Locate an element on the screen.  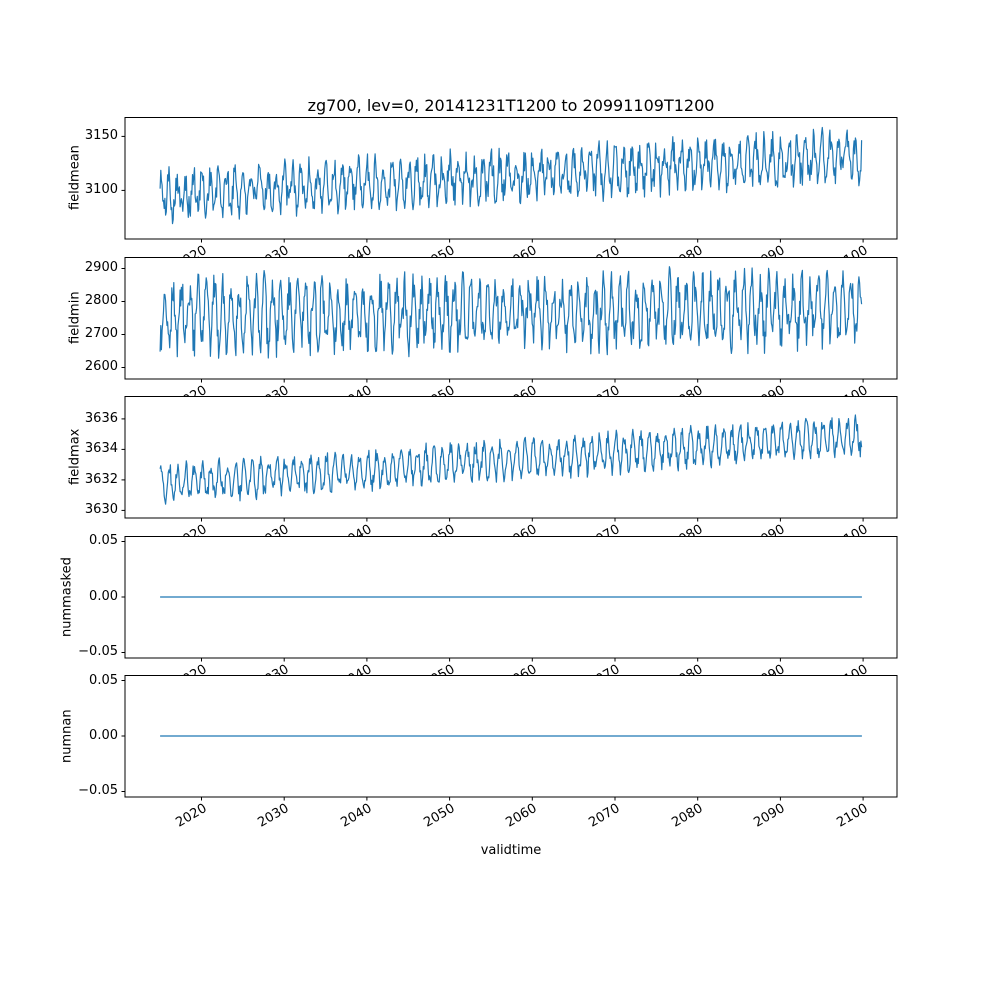
y-tick-label: 3630 is located at coordinates (101, 510).